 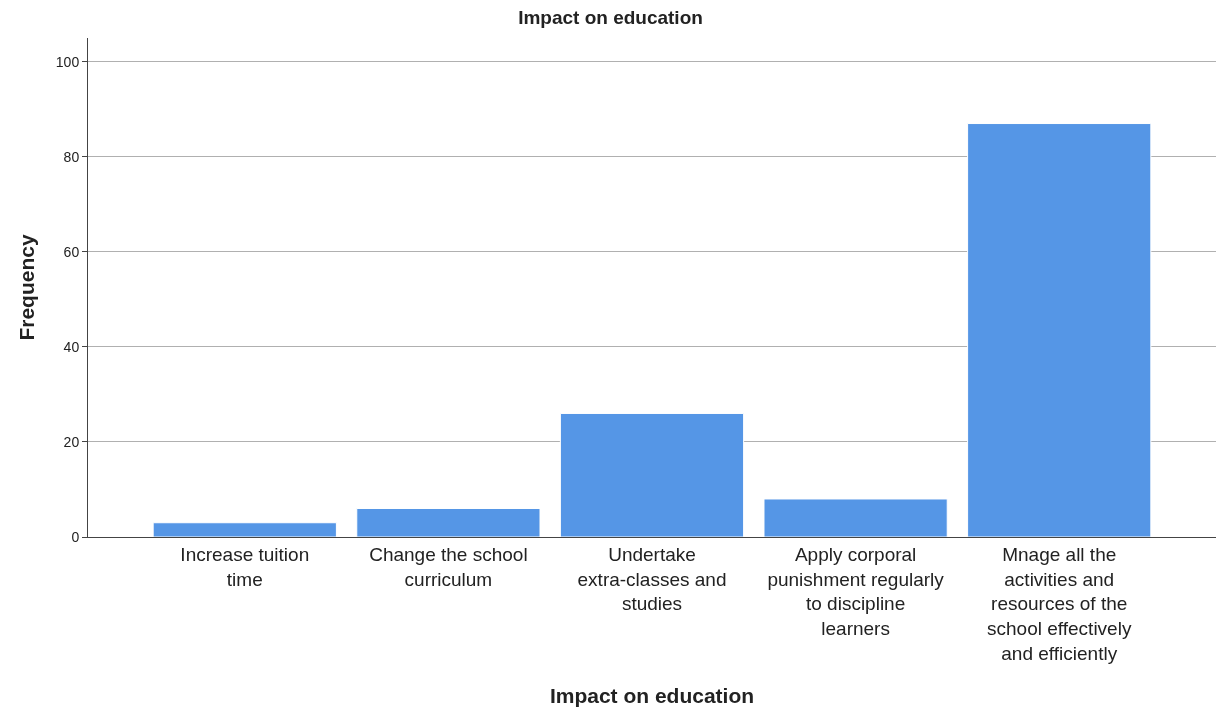 I want to click on x-axis-title: Impact on education, so click(x=652, y=695).